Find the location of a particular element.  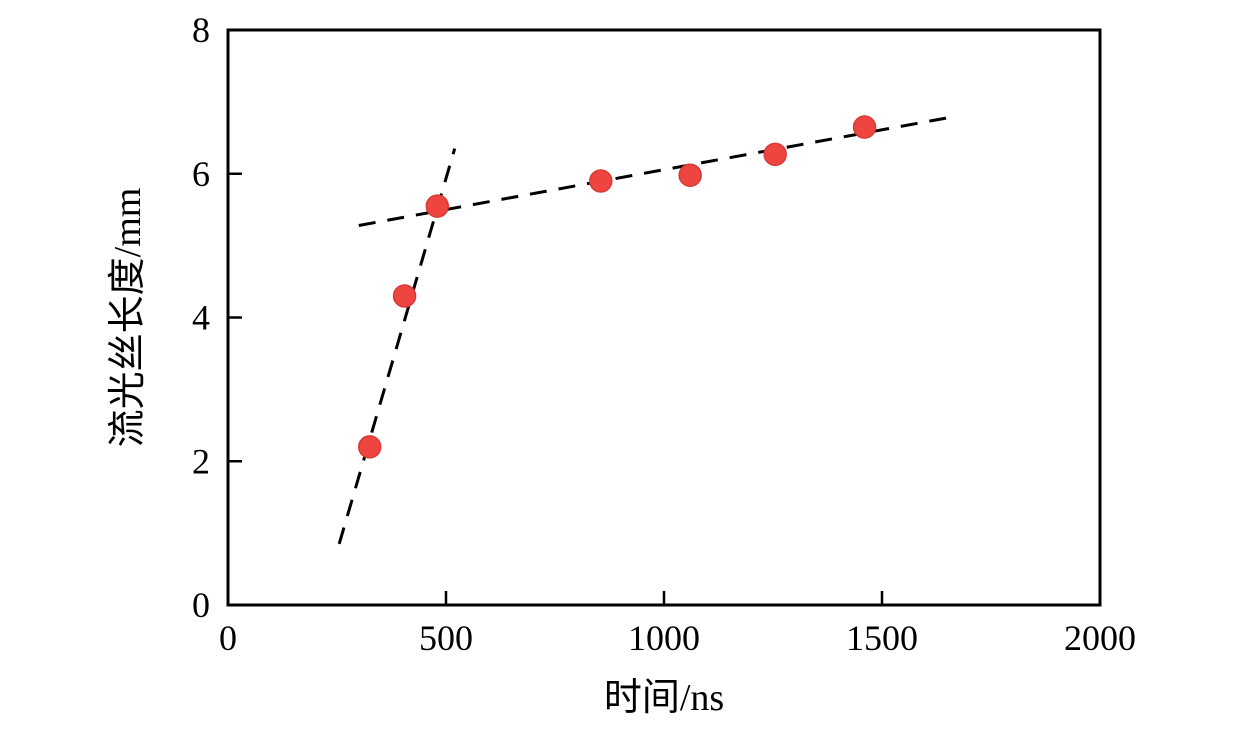

x-tick-label: 1500 is located at coordinates (882, 638).